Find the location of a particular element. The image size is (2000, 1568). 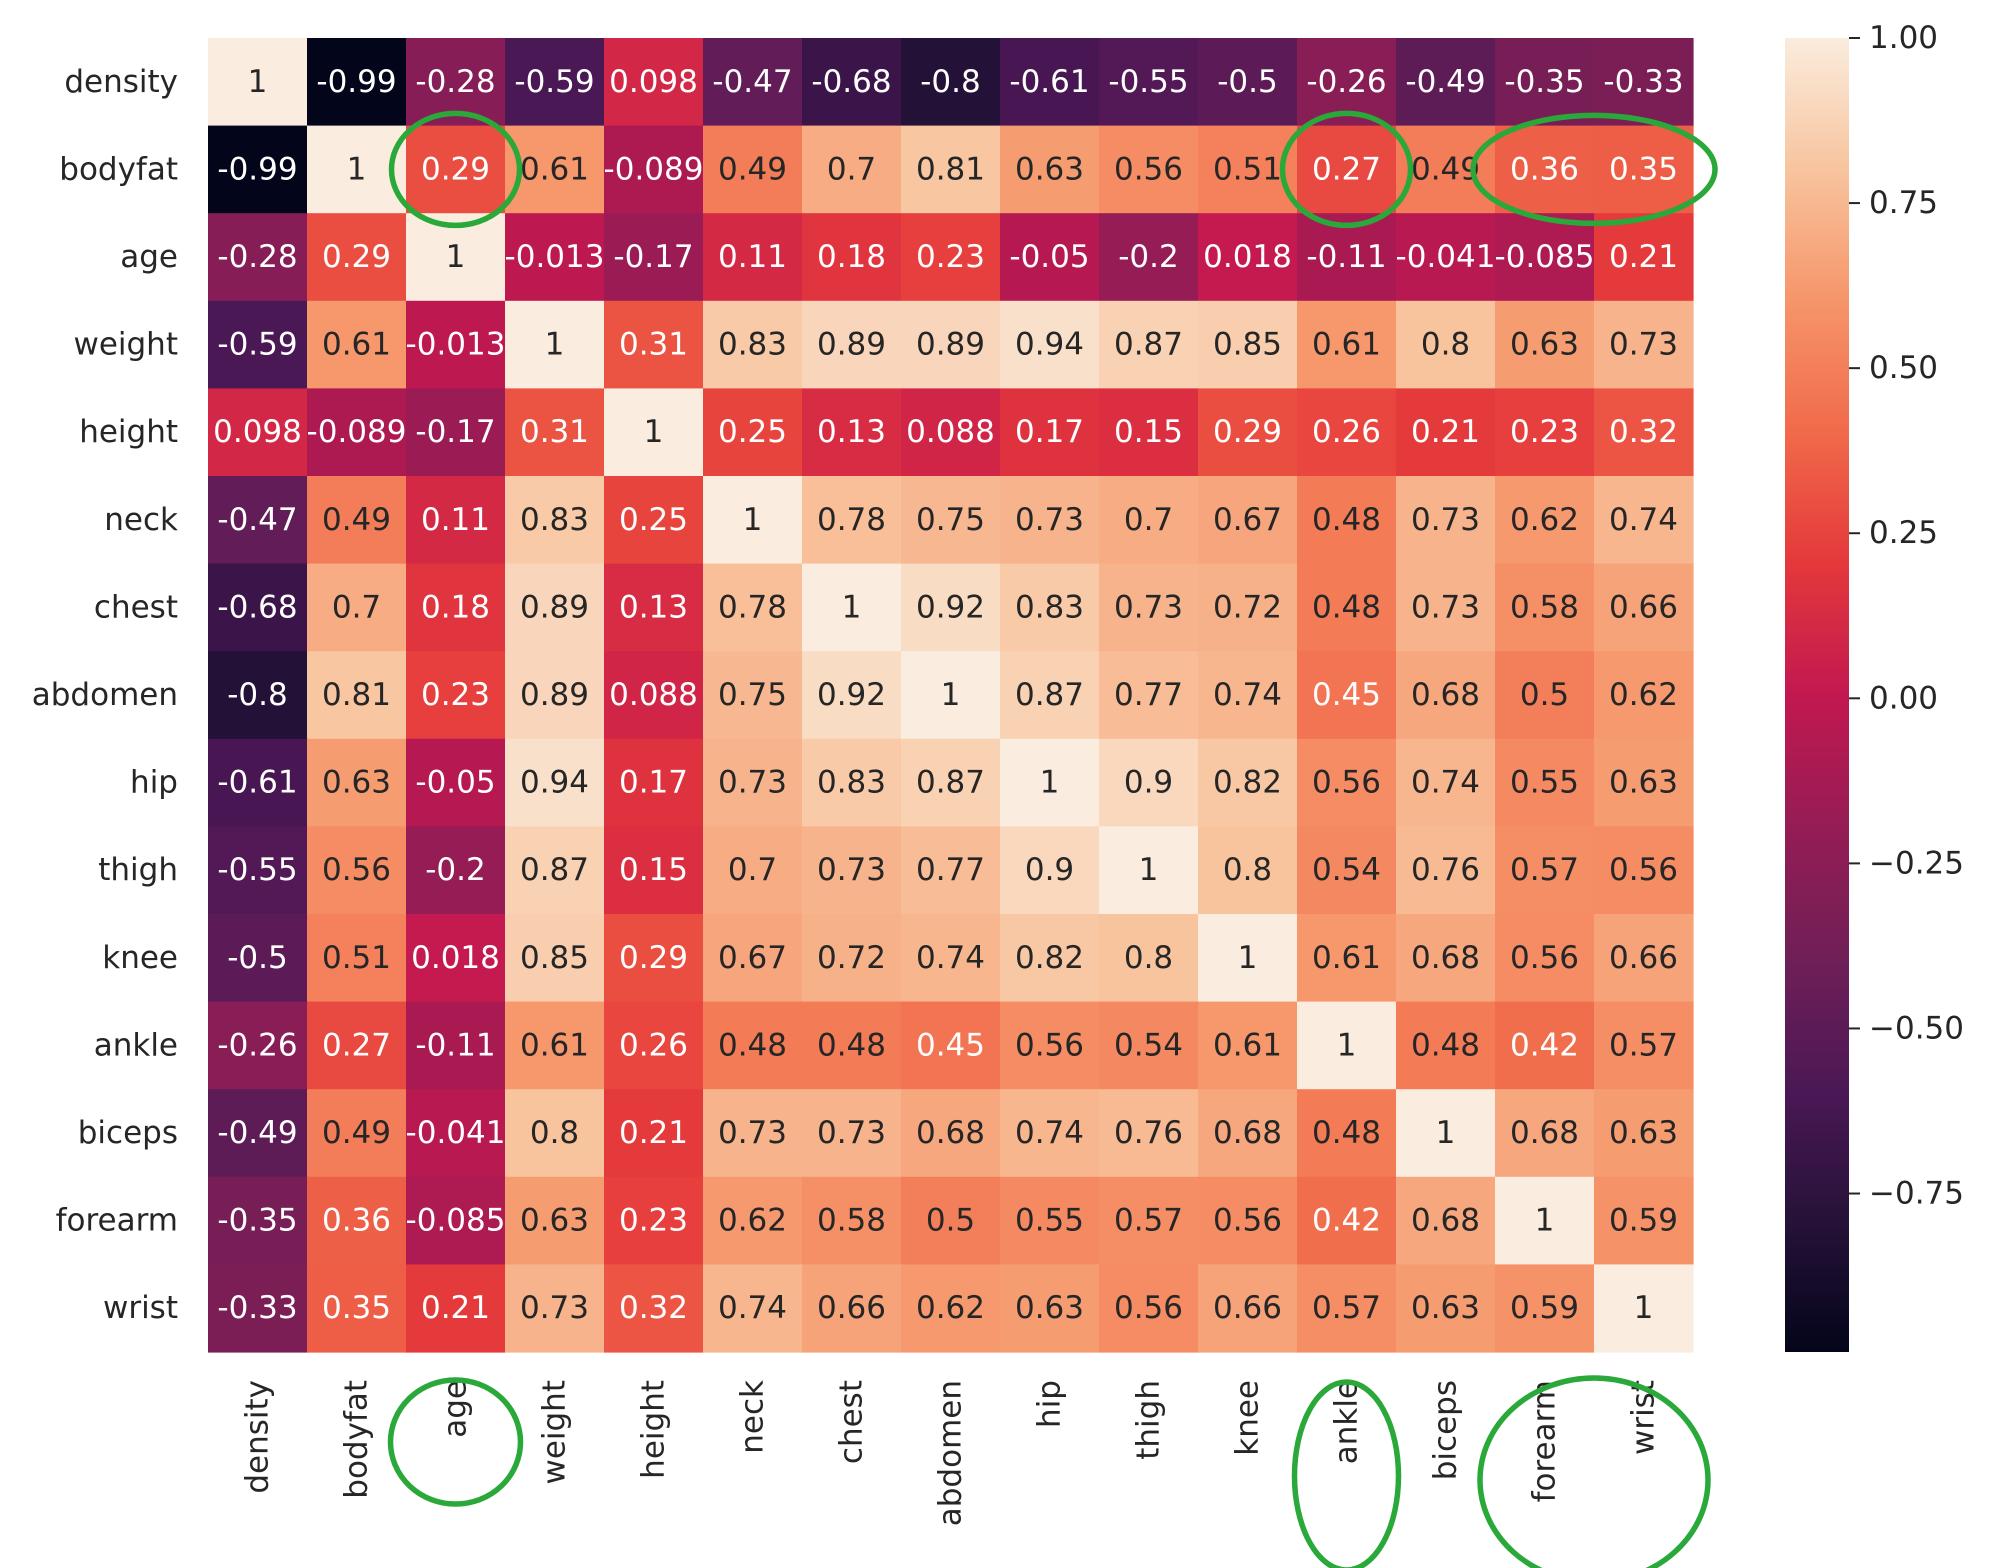

cell-value-chest-density: -0.68 is located at coordinates (257, 607).